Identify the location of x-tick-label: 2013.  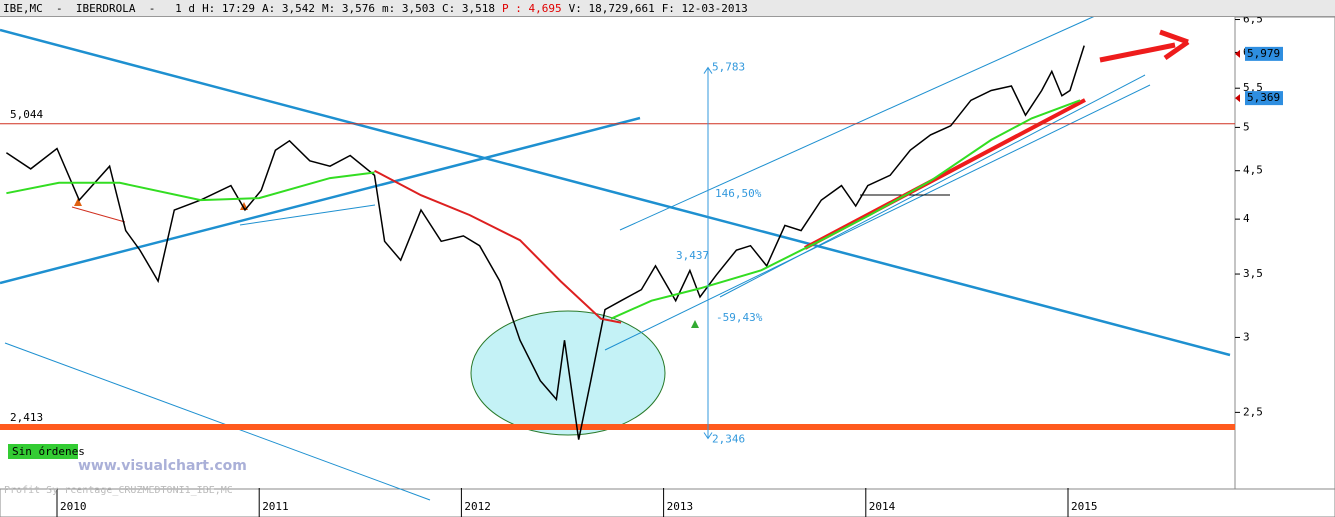
(680, 506).